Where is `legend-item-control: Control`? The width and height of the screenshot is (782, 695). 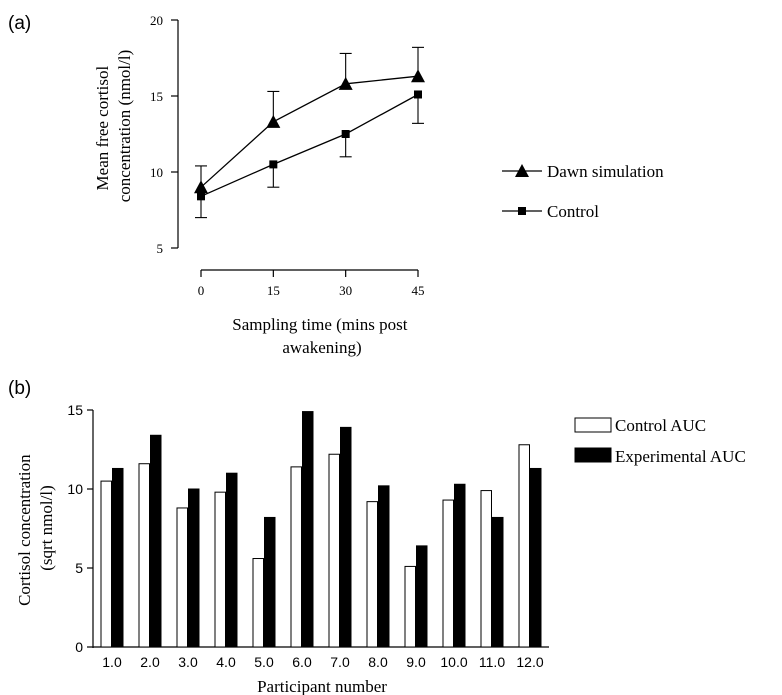 legend-item-control: Control is located at coordinates (550, 211).